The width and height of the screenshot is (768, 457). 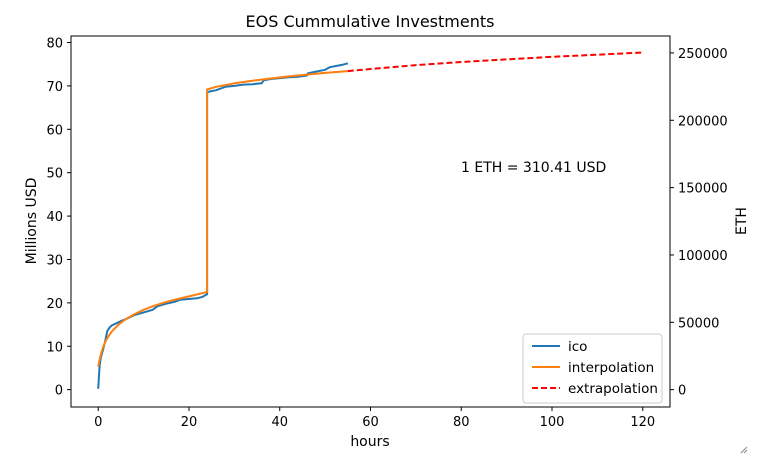 What do you see at coordinates (54, 87) in the screenshot?
I see `y-tick-label: 70` at bounding box center [54, 87].